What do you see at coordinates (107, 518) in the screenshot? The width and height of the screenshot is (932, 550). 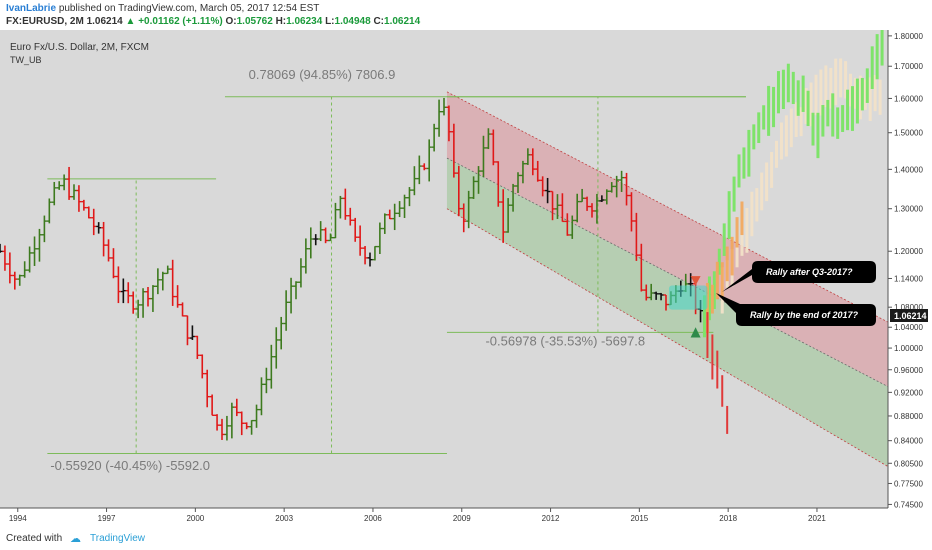 I see `x-tick-label: 1997` at bounding box center [107, 518].